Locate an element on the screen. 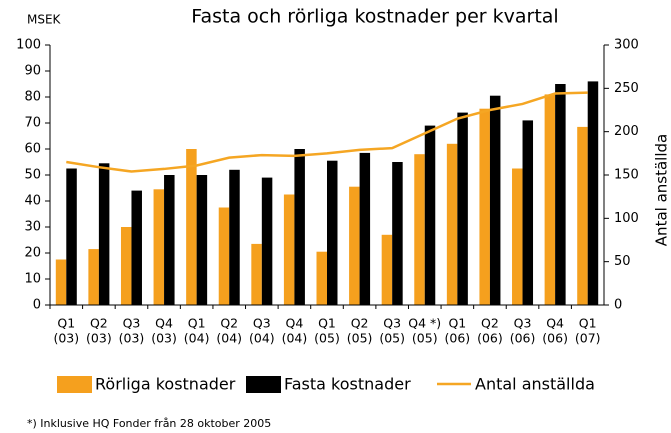 The image size is (671, 433). y-tick-label: 60 is located at coordinates (32, 149).